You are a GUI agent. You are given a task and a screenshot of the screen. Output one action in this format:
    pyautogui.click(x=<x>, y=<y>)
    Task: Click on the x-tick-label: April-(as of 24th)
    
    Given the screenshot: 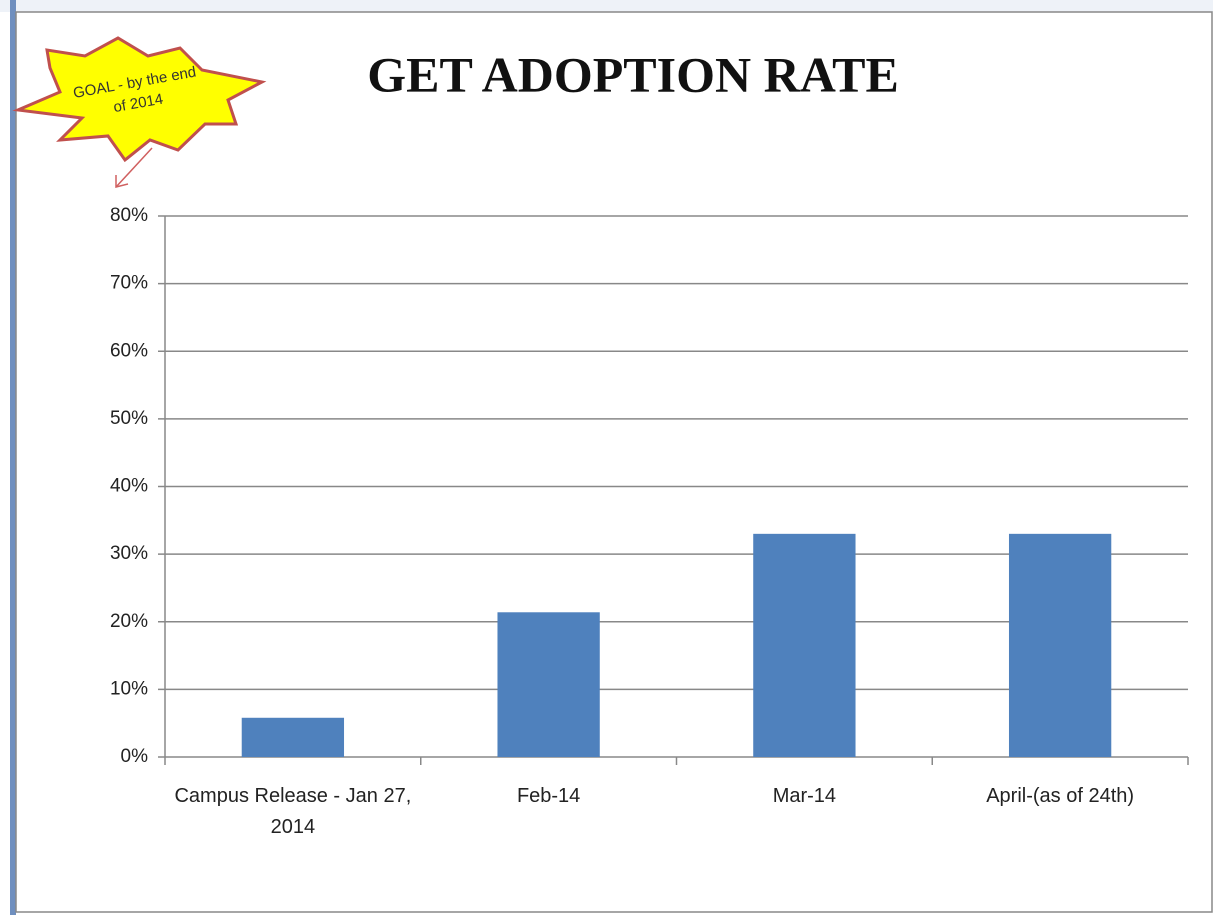 What is the action you would take?
    pyautogui.click(x=1060, y=796)
    